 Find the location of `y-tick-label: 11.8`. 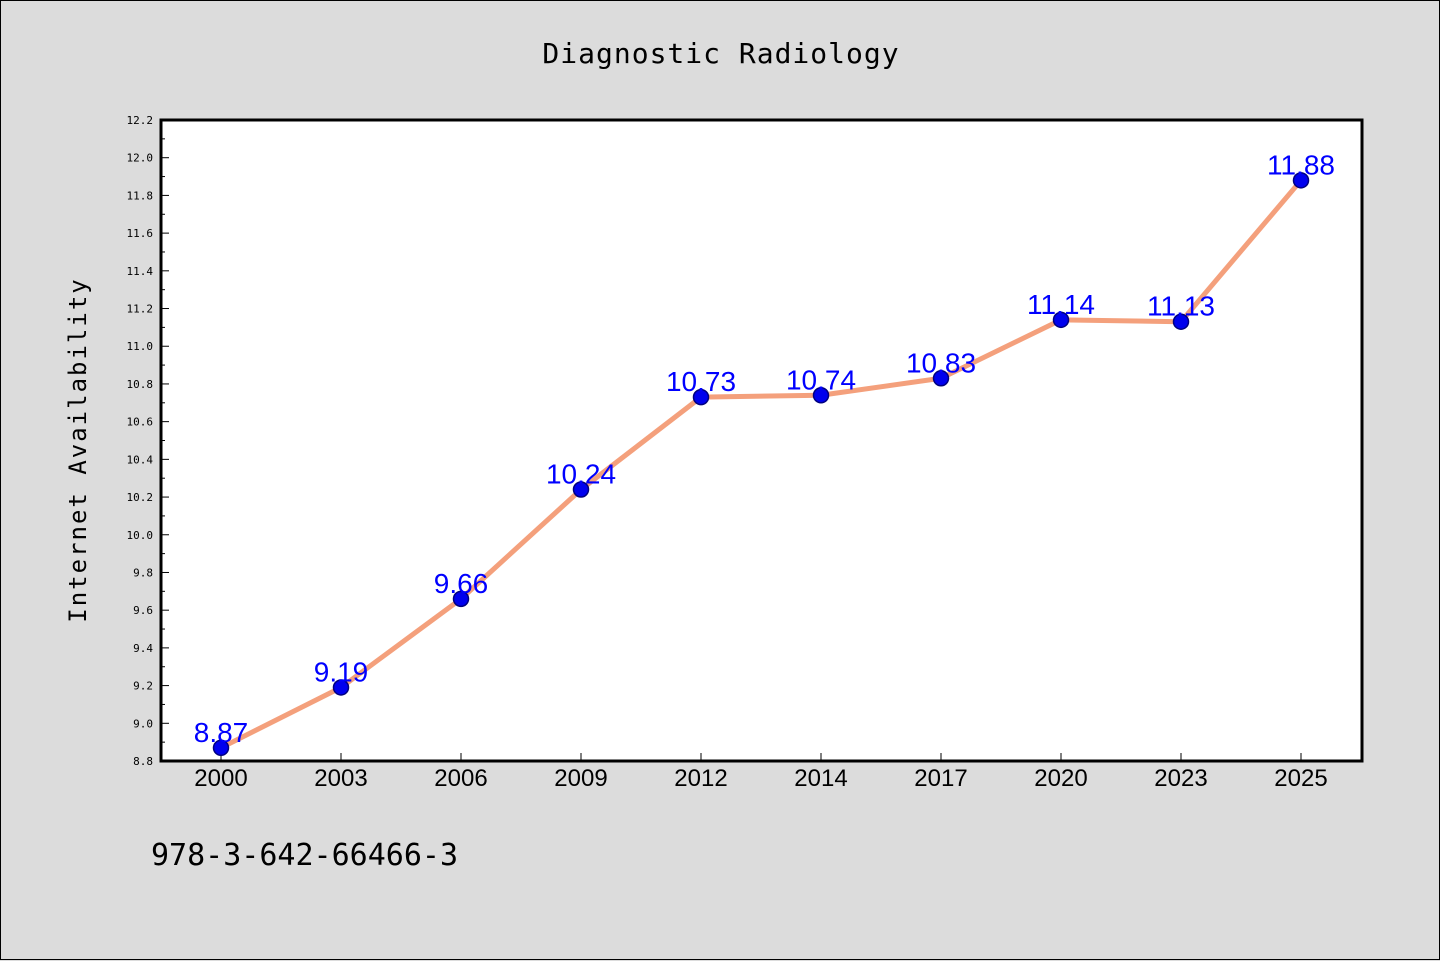

y-tick-label: 11.8 is located at coordinates (140, 195).